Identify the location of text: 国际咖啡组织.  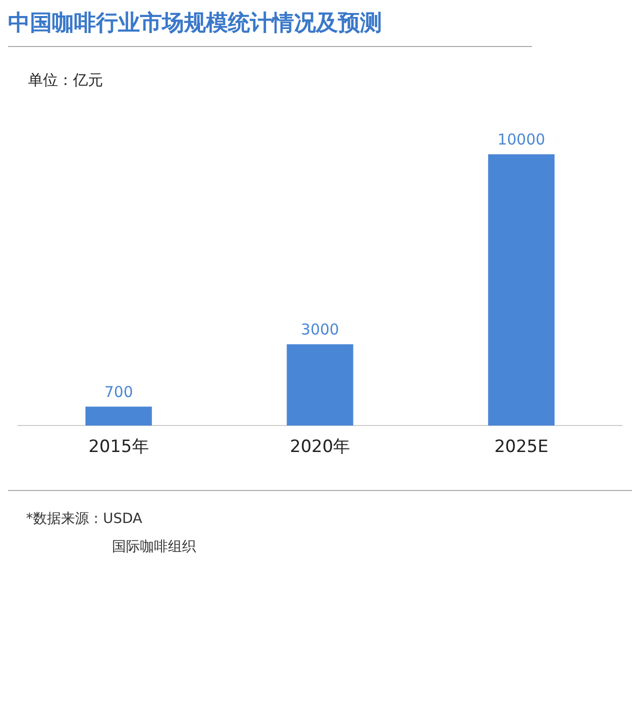
(154, 547).